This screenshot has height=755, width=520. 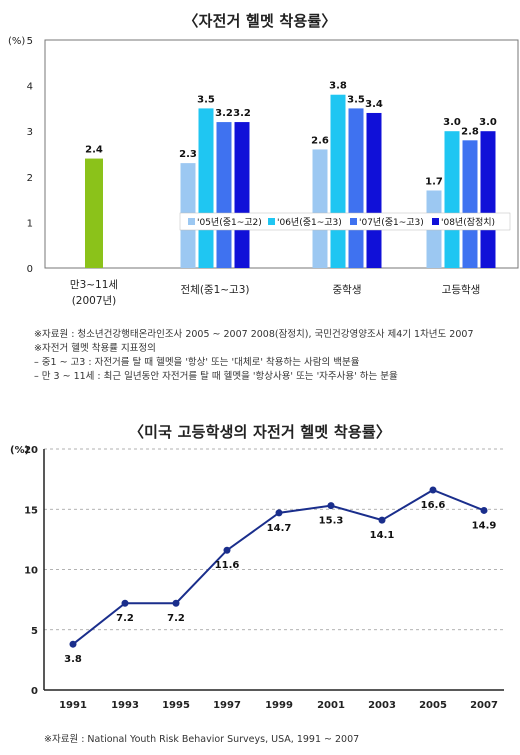 What do you see at coordinates (73, 659) in the screenshot?
I see `data-value-label: 3.8` at bounding box center [73, 659].